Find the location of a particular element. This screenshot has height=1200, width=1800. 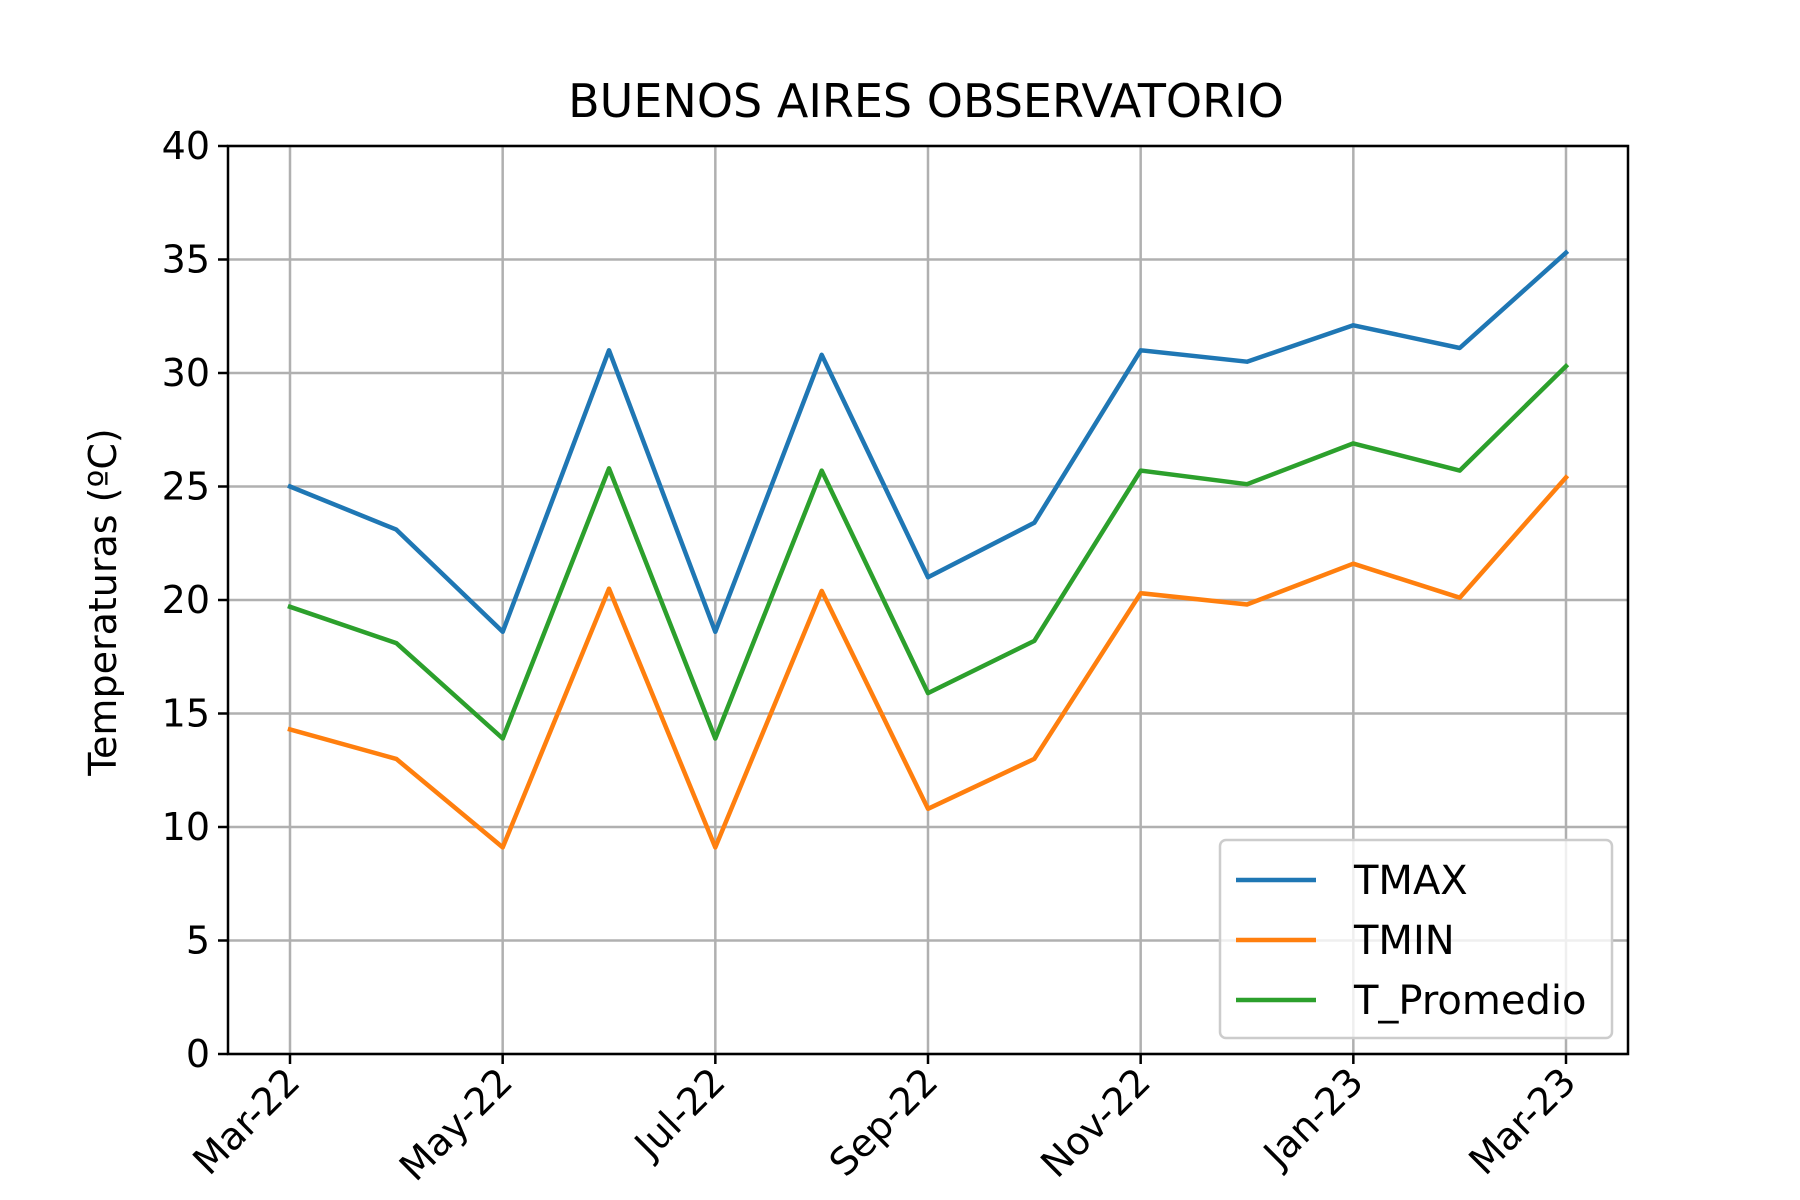

y-tick-label: 25 is located at coordinates (186, 487).